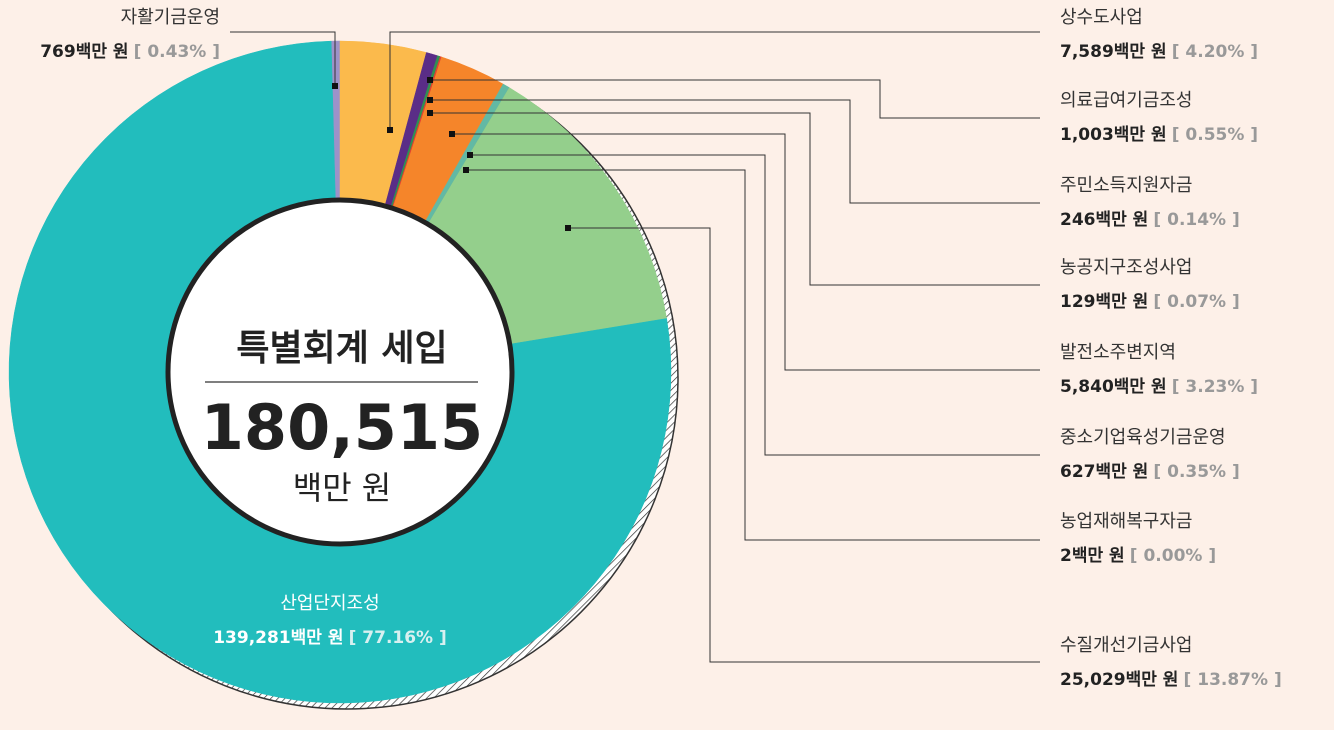 The height and width of the screenshot is (730, 1334). Describe the element at coordinates (130, 52) in the screenshot. I see `value-line: 769백만 원 [ 0.43% ]` at that location.